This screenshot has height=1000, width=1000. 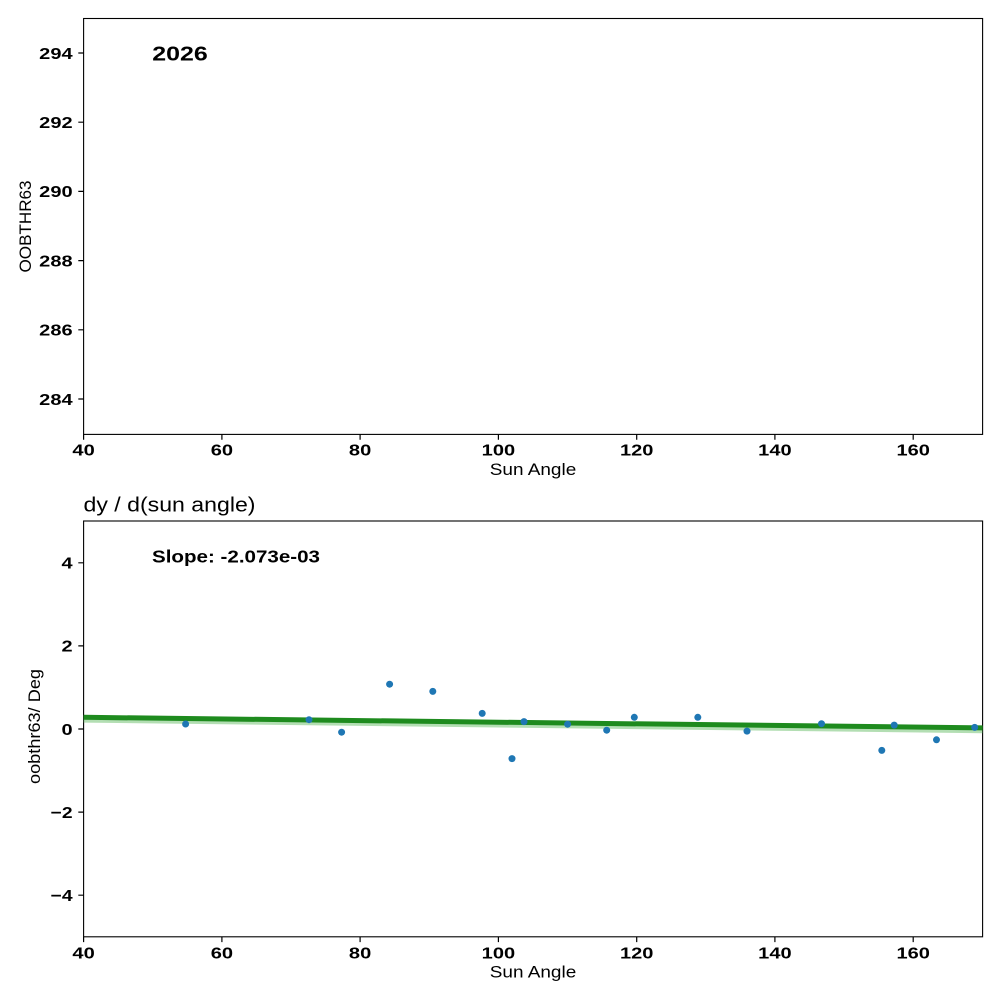 I want to click on svg-text: 286, so click(x=56, y=331).